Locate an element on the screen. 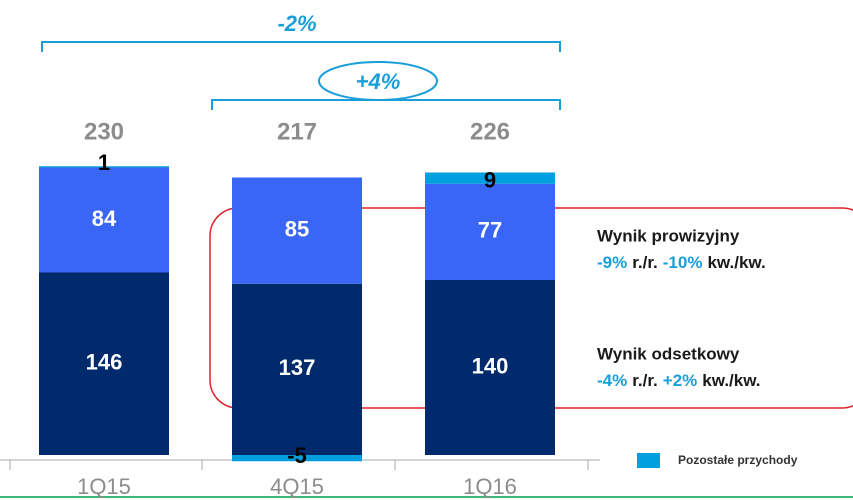 The image size is (853, 500). value-label: 1 is located at coordinates (104, 162).